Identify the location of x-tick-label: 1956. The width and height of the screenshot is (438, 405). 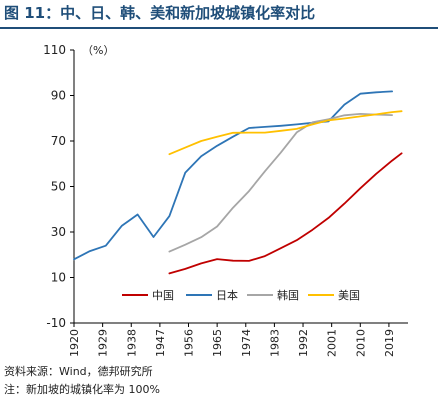
(189, 343).